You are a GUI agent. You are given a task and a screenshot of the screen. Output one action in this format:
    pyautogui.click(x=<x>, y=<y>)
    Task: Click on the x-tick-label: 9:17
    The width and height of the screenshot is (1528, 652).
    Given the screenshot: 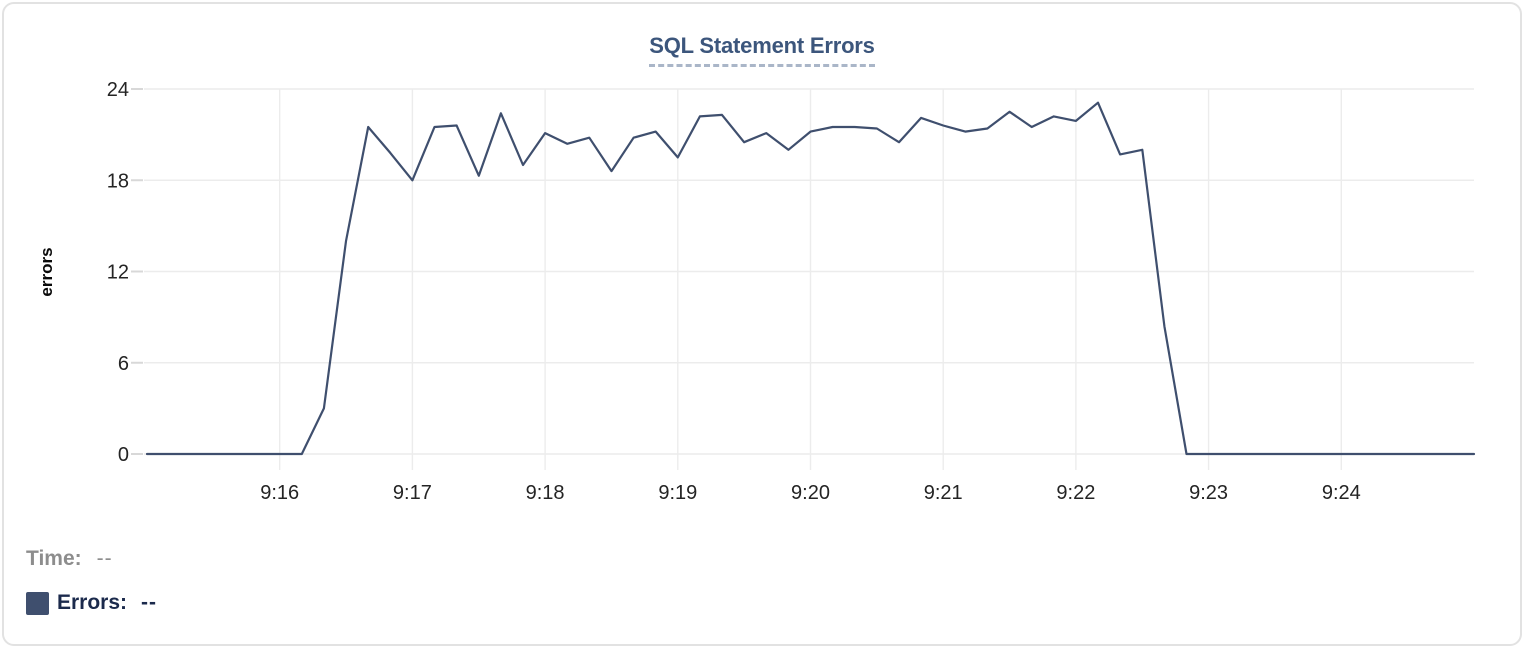 What is the action you would take?
    pyautogui.click(x=412, y=493)
    